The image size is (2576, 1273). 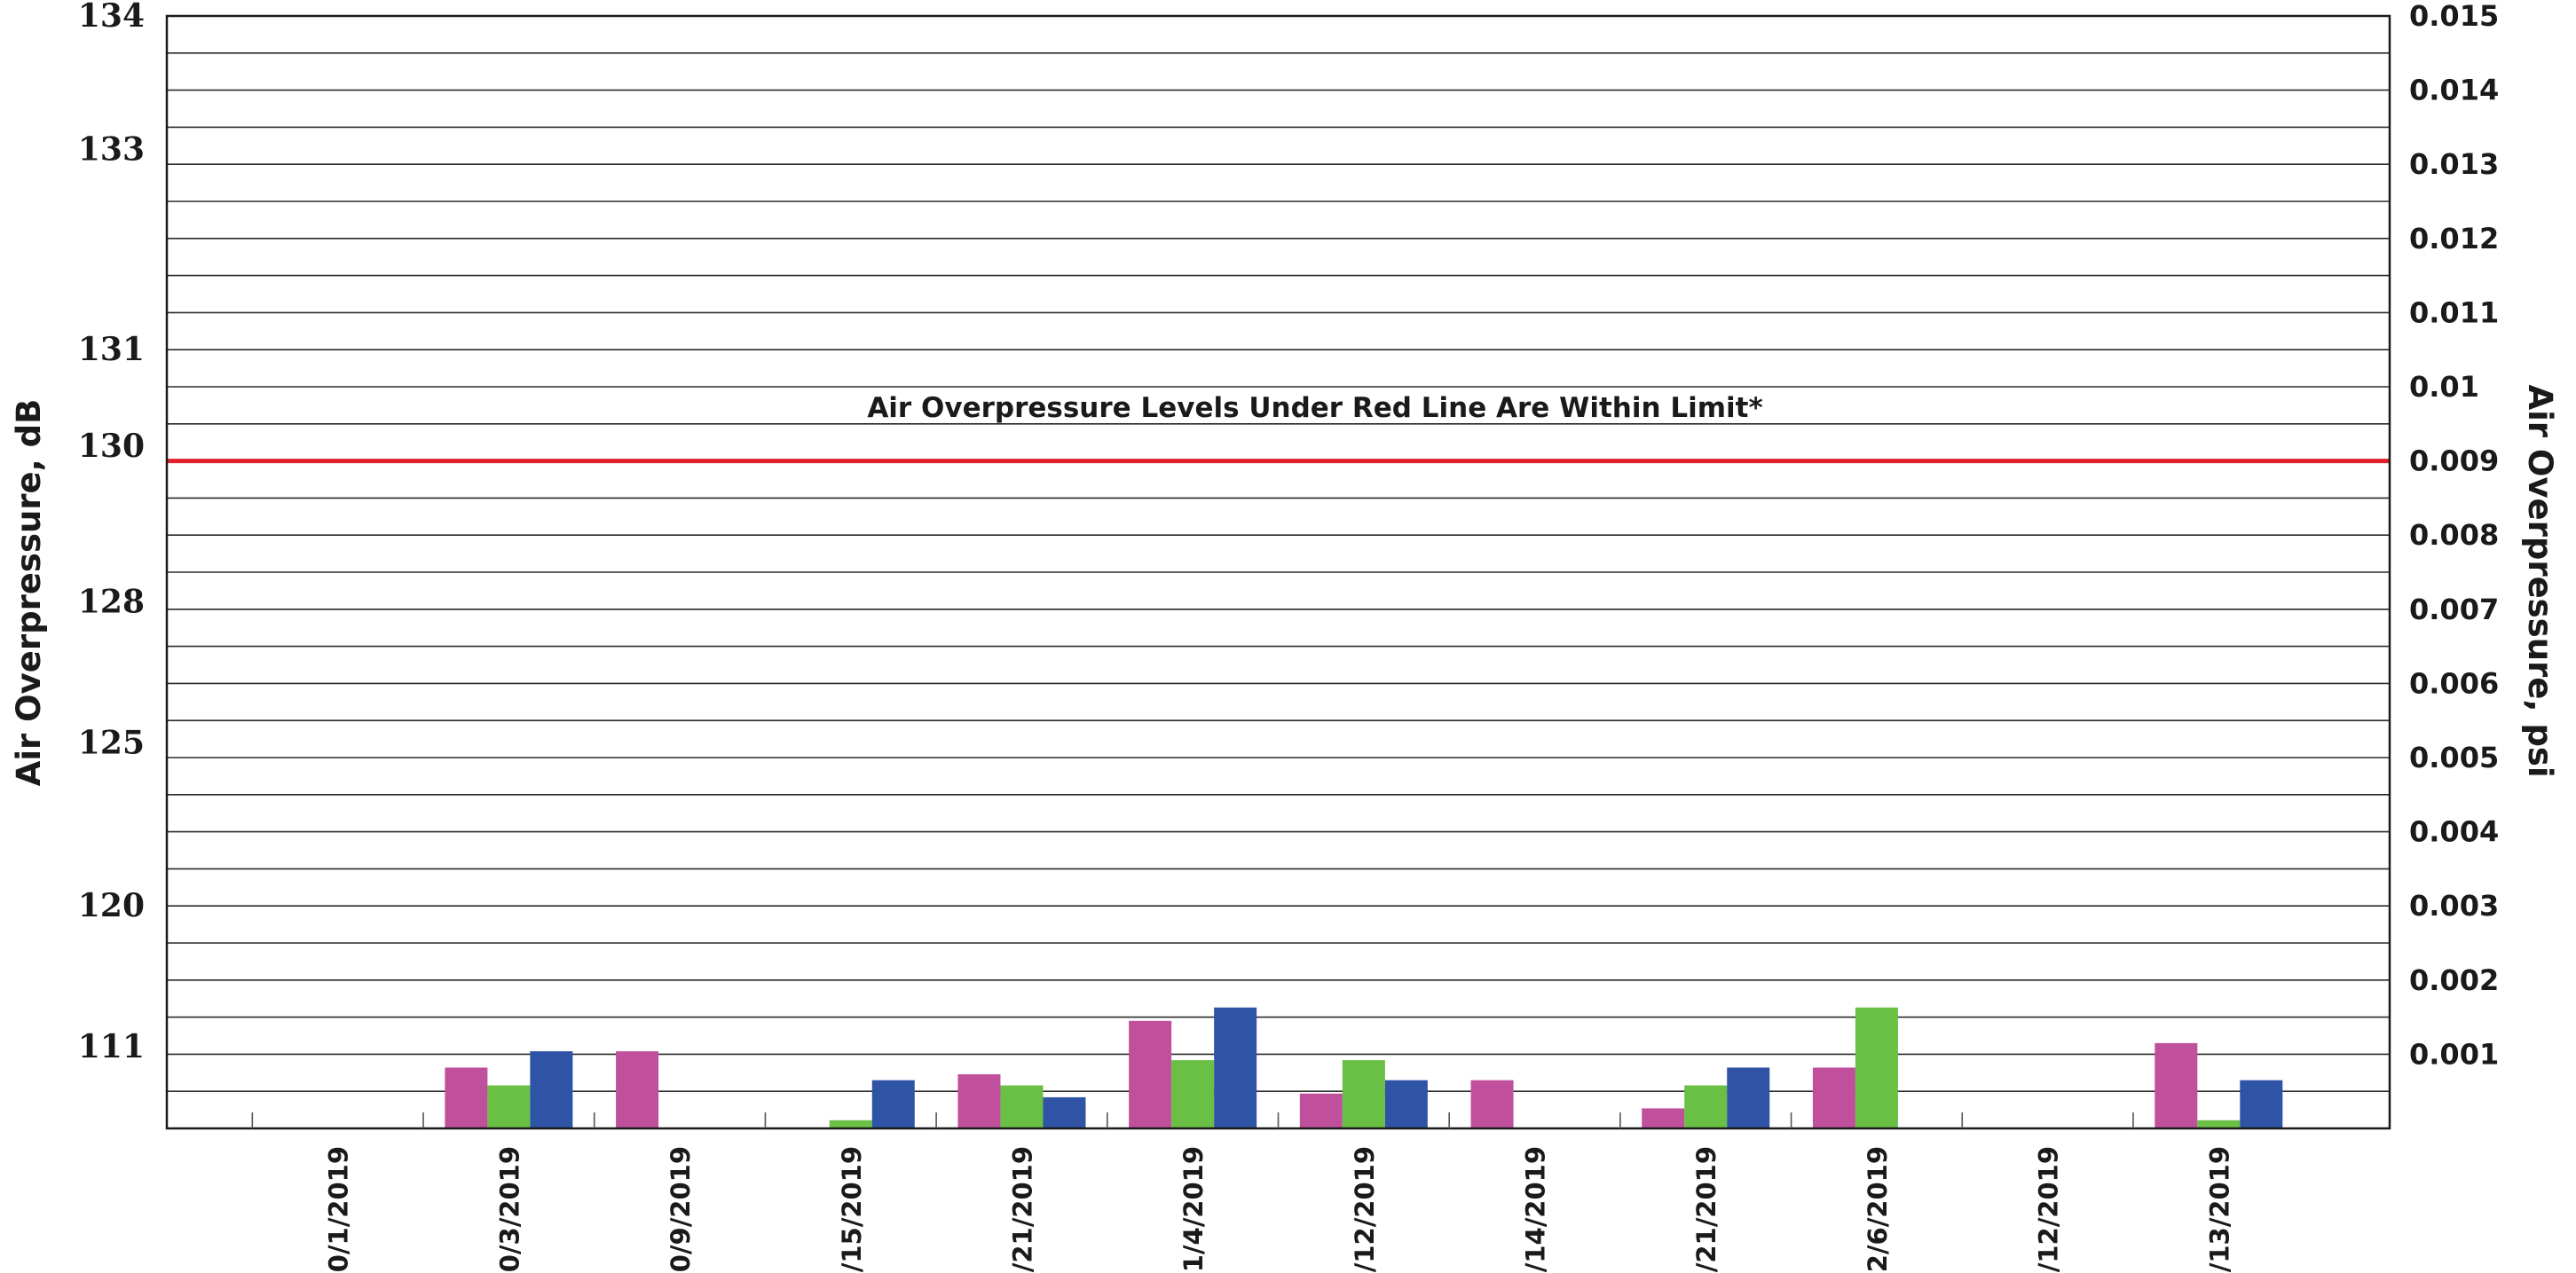 I want to click on left-tick-label: 111, so click(x=112, y=1046).